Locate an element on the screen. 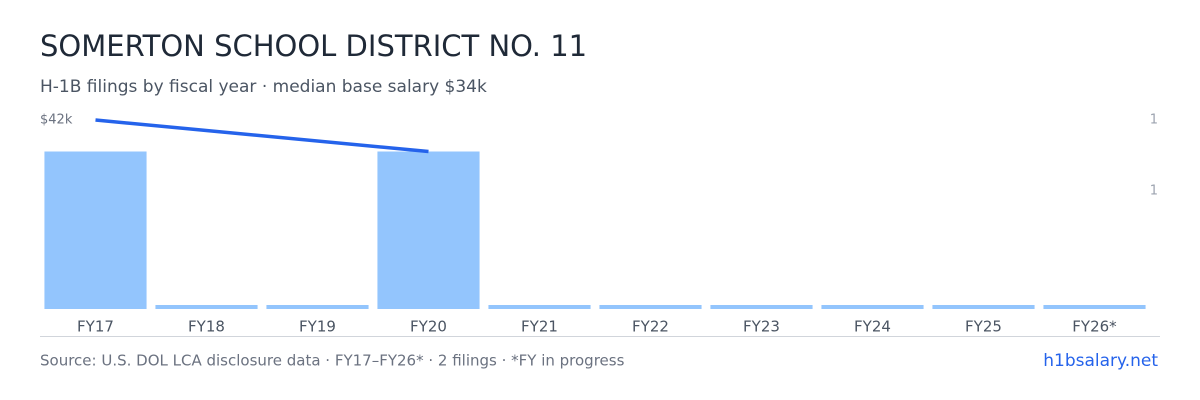  x-tick-label: FY23 is located at coordinates (761, 327).